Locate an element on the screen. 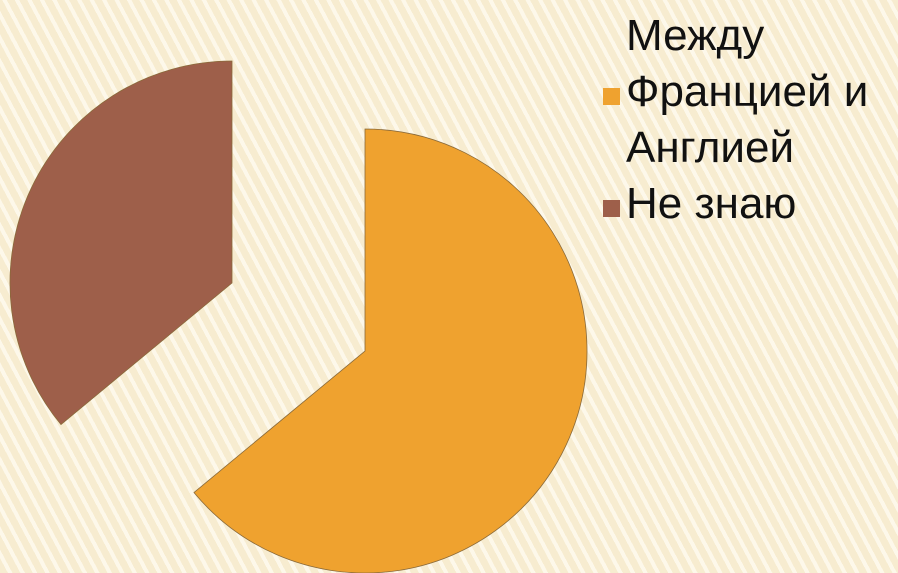 This screenshot has width=898, height=573. legend-item-between-france-and-england: Между Францией и Англией is located at coordinates (749, 92).